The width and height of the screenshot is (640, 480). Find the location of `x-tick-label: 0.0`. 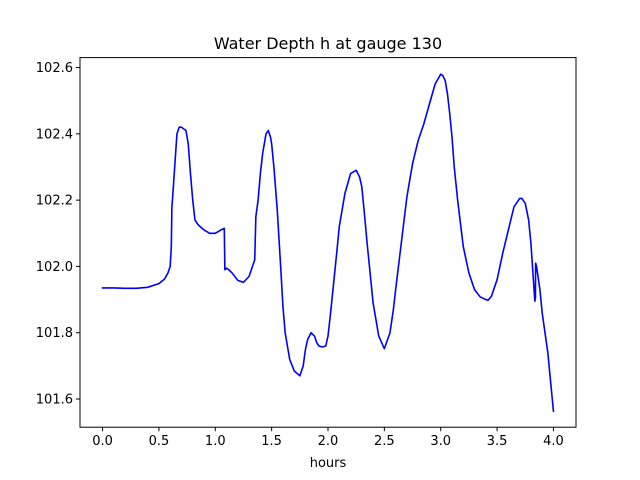

x-tick-label: 0.0 is located at coordinates (102, 441).